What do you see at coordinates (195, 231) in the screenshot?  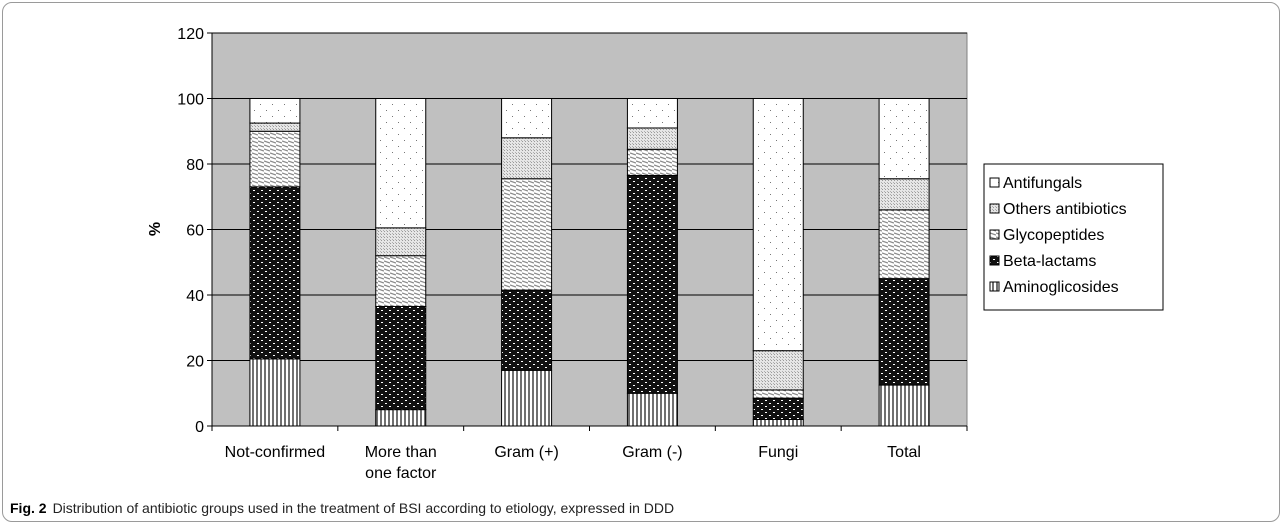 I see `y-tick-label: 60` at bounding box center [195, 231].